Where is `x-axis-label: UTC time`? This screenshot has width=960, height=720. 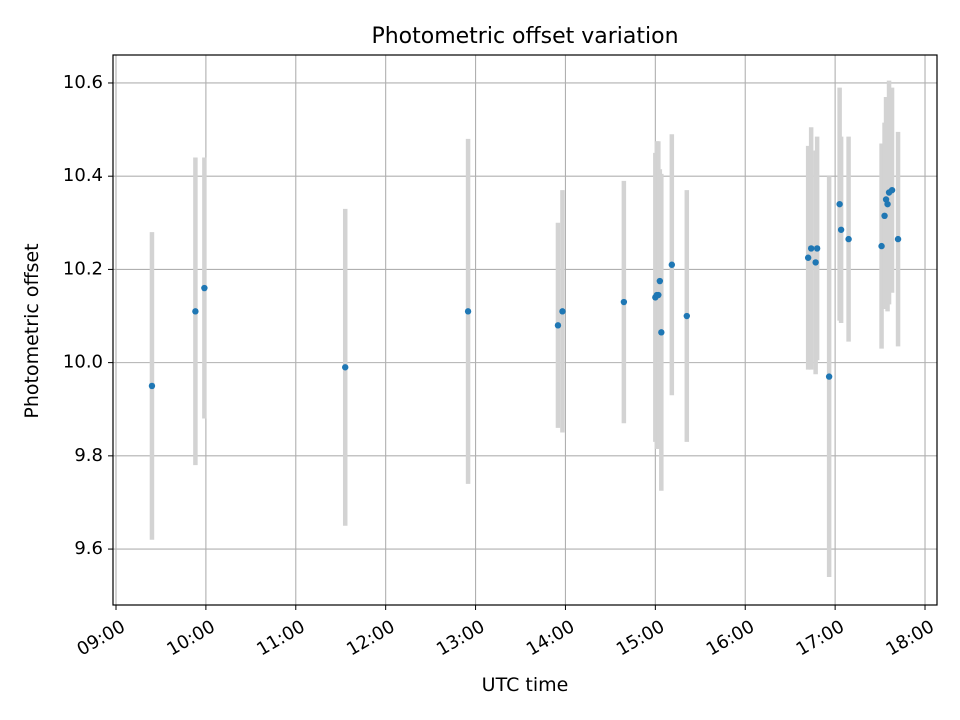
x-axis-label: UTC time is located at coordinates (525, 685).